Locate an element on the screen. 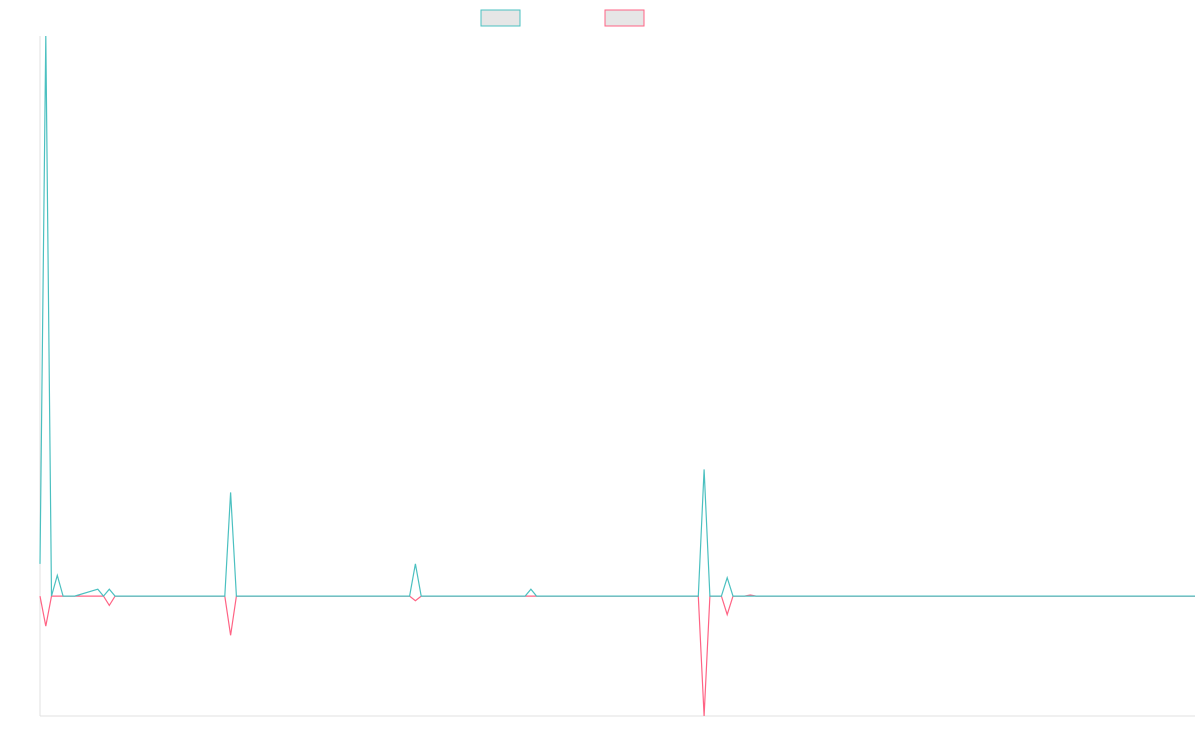  legend is located at coordinates (562, 18).